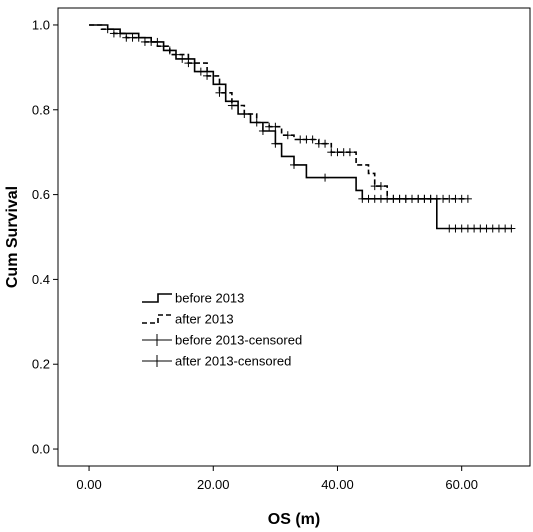 The image size is (533, 532). What do you see at coordinates (12, 237) in the screenshot?
I see `y-axis-title: Cum Survival` at bounding box center [12, 237].